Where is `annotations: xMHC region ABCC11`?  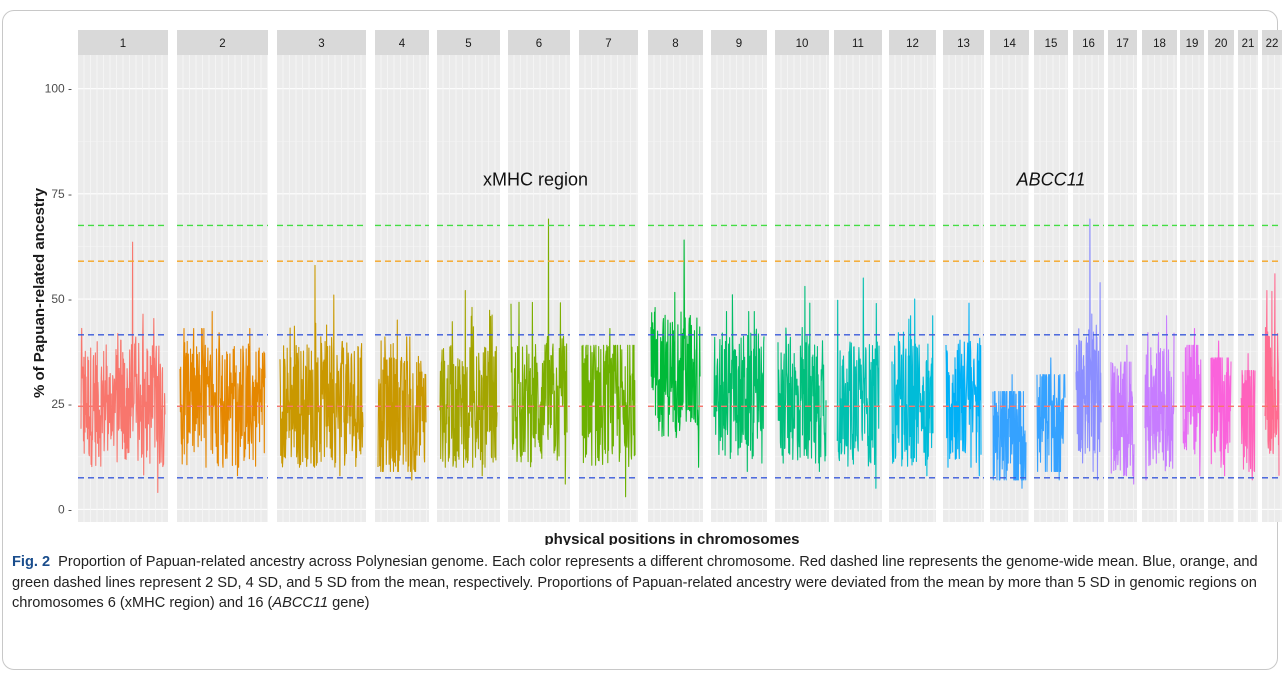
annotations: xMHC region ABCC11 is located at coordinates (784, 179).